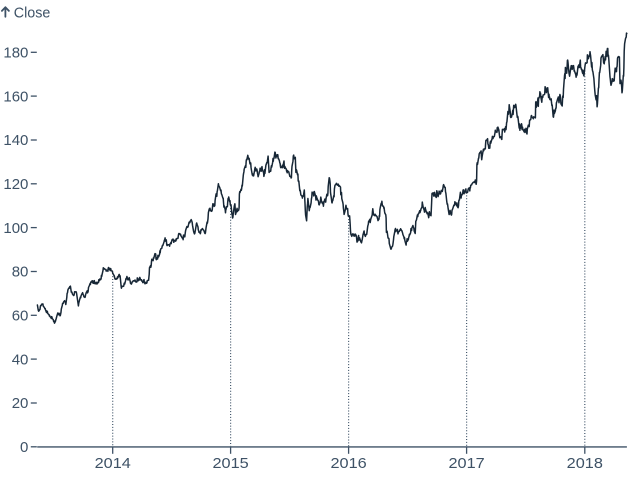 The image size is (640, 485). Describe the element at coordinates (349, 463) in the screenshot. I see `svg-text: 2016` at that location.